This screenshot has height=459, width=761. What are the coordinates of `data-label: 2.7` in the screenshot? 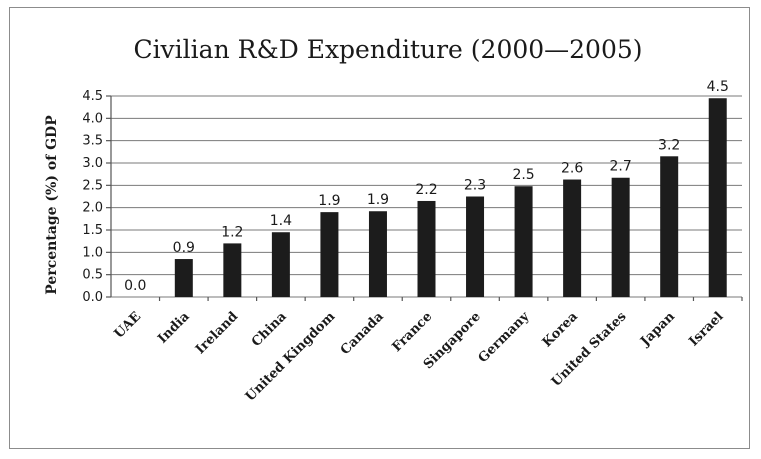 It's located at (621, 167).